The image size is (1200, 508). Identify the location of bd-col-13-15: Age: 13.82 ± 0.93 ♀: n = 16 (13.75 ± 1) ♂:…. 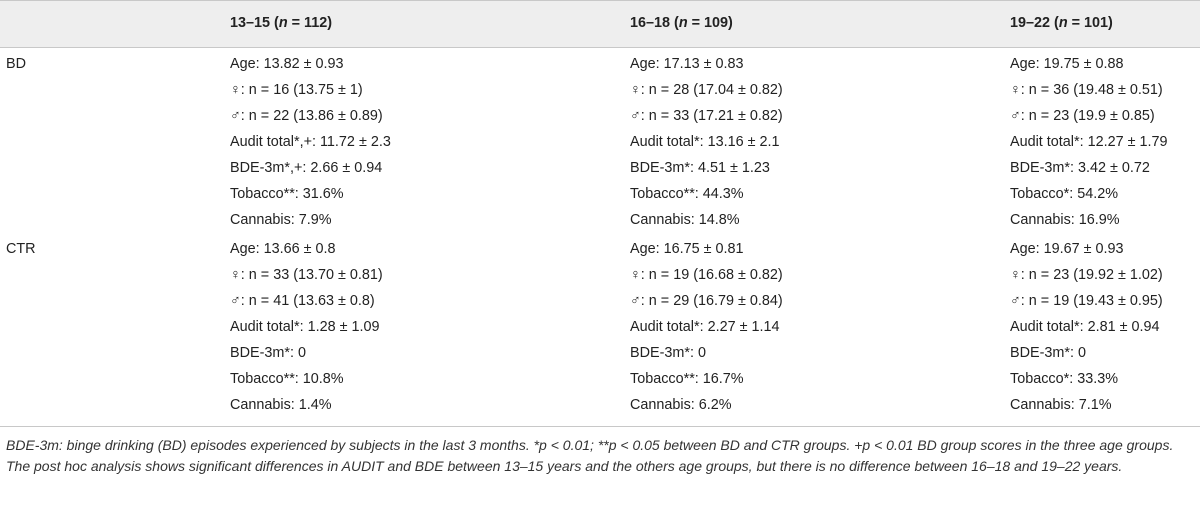
(310, 142).